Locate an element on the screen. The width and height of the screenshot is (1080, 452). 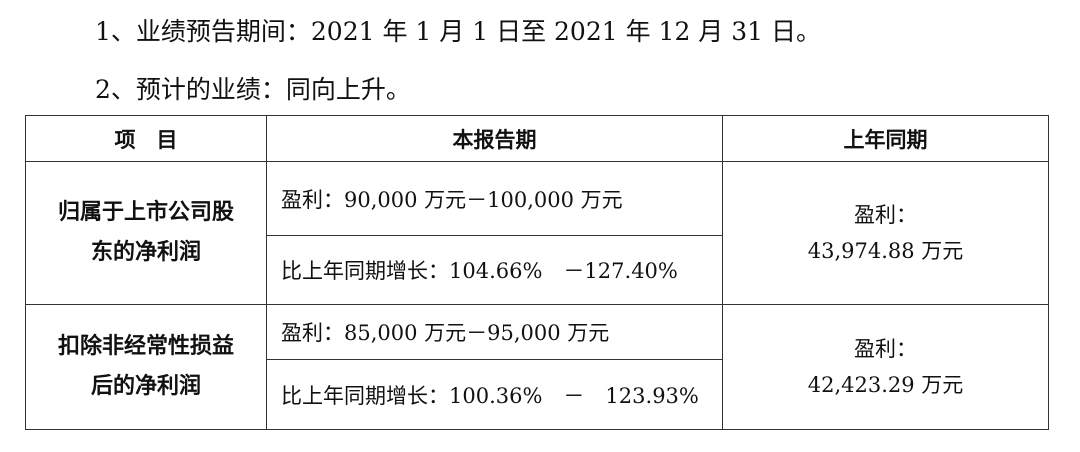
current-cell: 比上年同期增长：104.66% －127.40% is located at coordinates (494, 270).